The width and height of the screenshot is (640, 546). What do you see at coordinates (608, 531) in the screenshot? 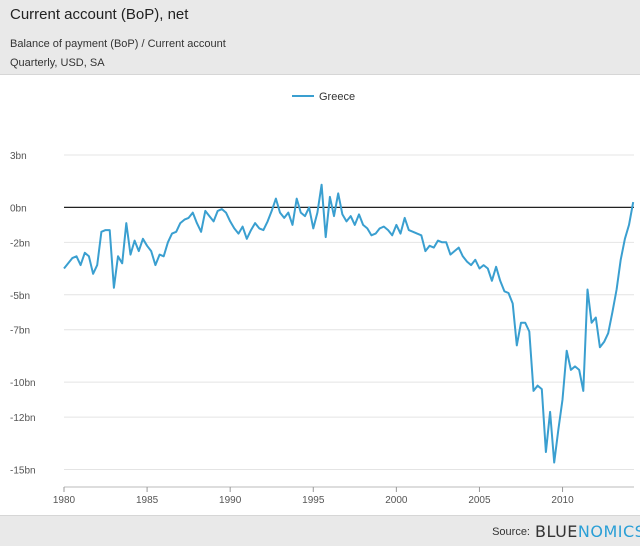
I see `brand-part-2: NOMICS` at bounding box center [608, 531].